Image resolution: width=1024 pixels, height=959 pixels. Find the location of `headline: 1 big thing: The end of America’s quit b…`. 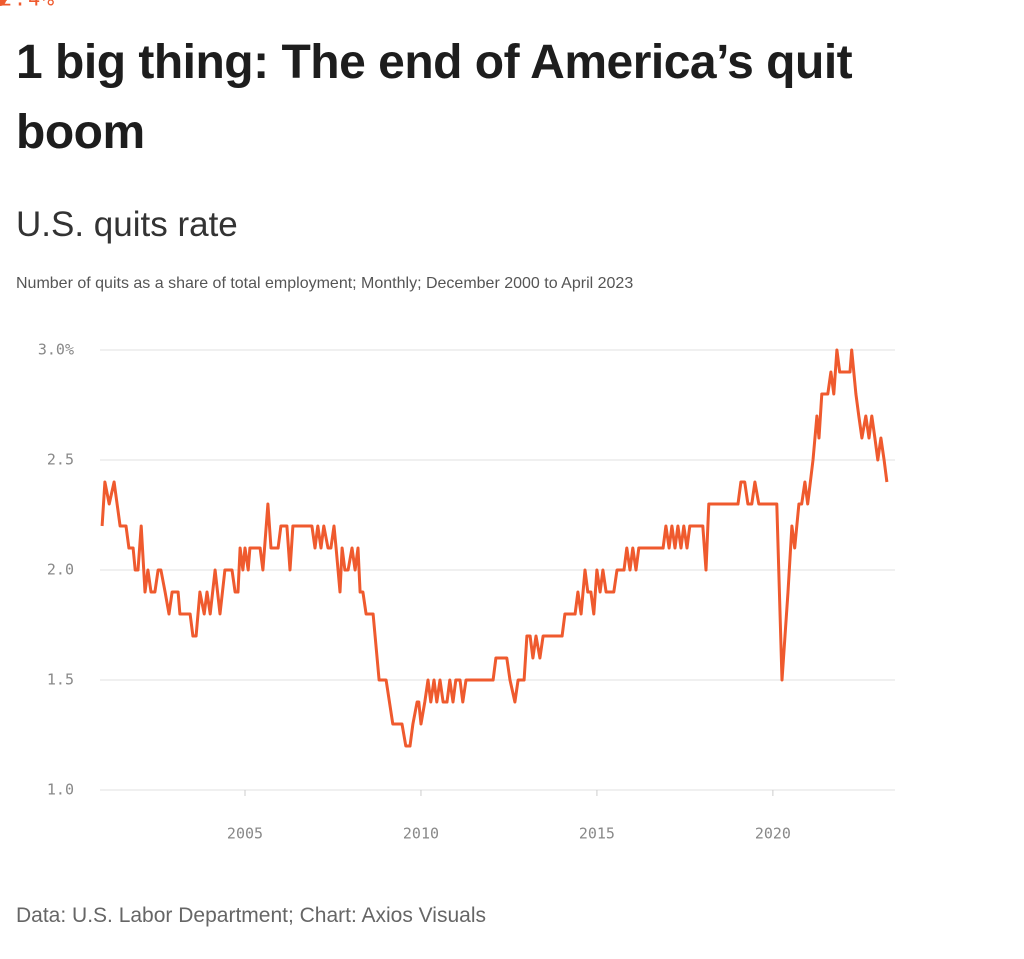

headline: 1 big thing: The end of America’s quit b… is located at coordinates (434, 97).